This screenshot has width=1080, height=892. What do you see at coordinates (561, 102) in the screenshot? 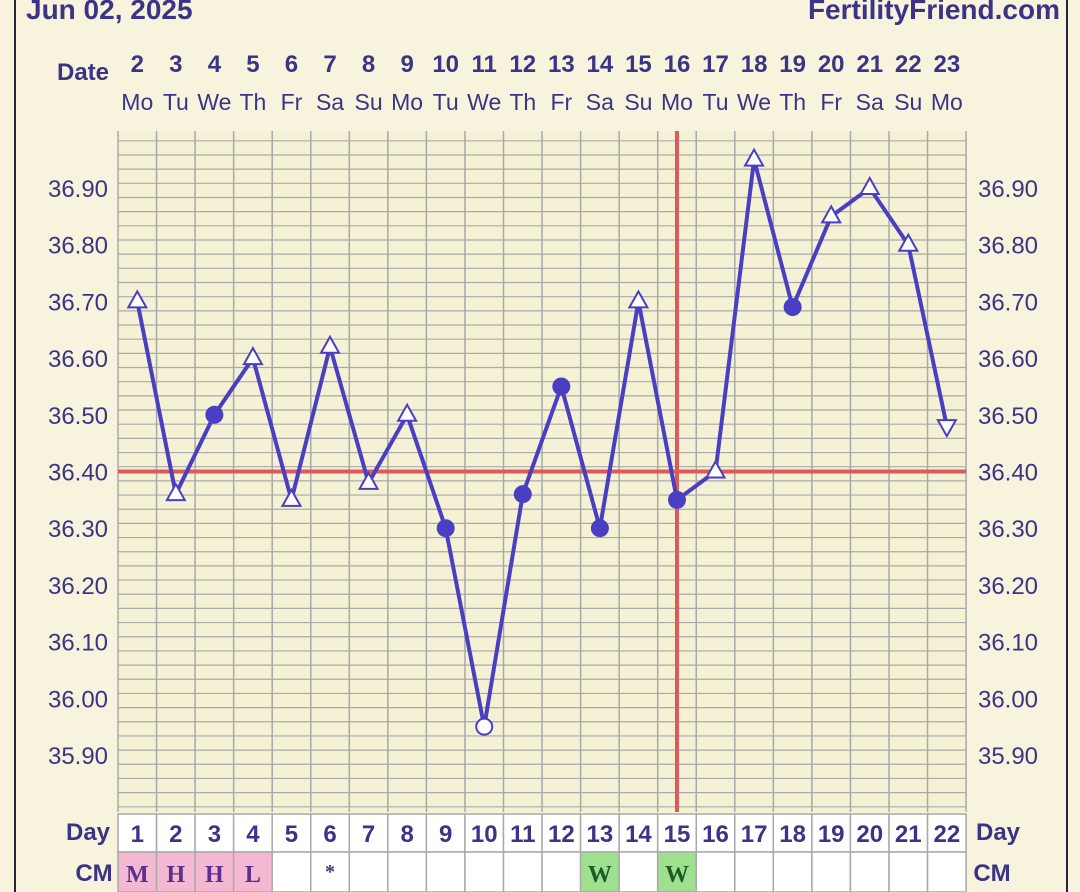
I see `weekday-tick-label: Fr` at bounding box center [561, 102].